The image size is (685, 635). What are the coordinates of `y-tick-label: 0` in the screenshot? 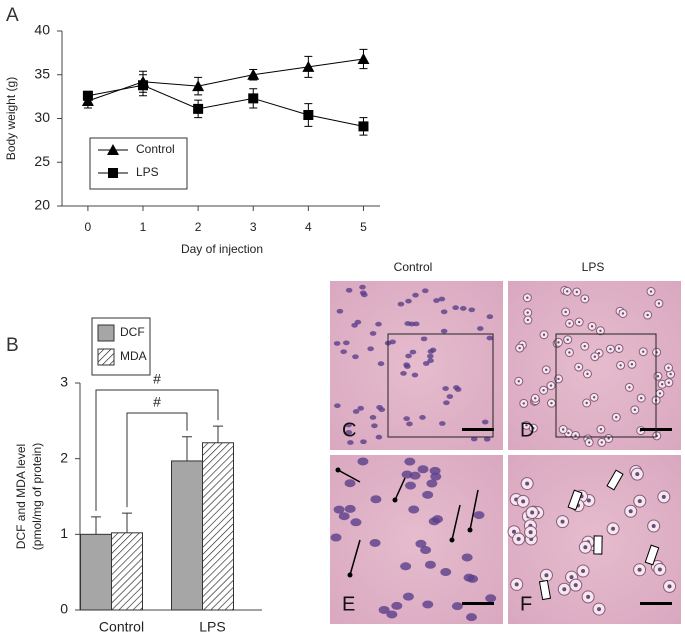 It's located at (64, 609).